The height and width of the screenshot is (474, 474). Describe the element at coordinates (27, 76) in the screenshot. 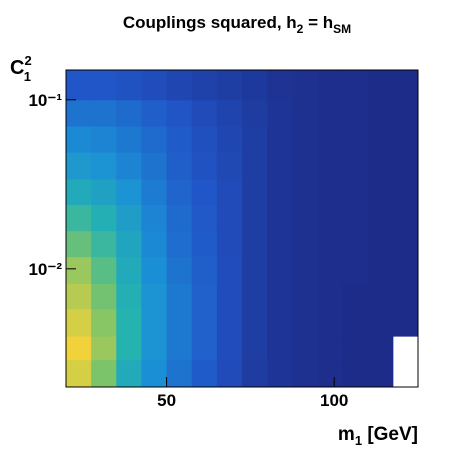

I see `ylabel-sub: 1` at that location.